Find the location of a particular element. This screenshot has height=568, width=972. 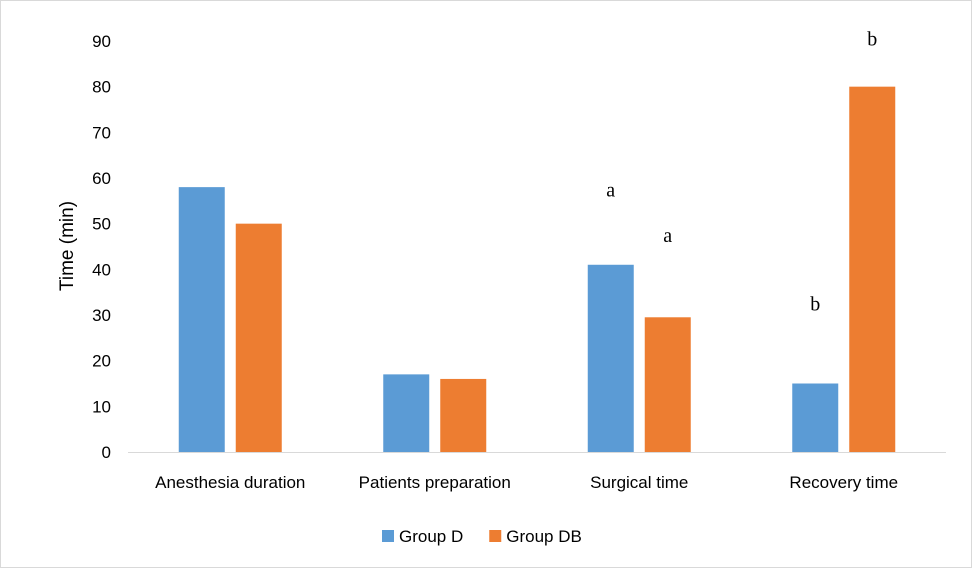

annotations: a a b b is located at coordinates (741, 172).